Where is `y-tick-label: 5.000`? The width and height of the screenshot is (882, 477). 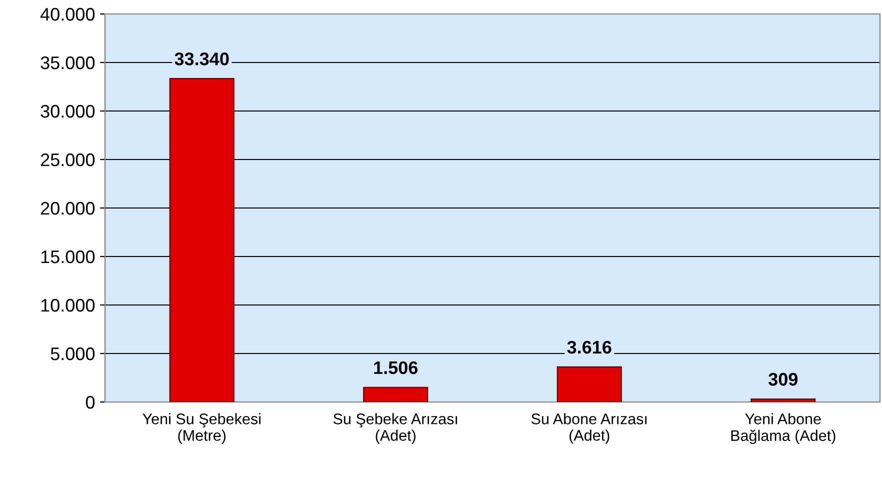
y-tick-label: 5.000 is located at coordinates (72, 353).